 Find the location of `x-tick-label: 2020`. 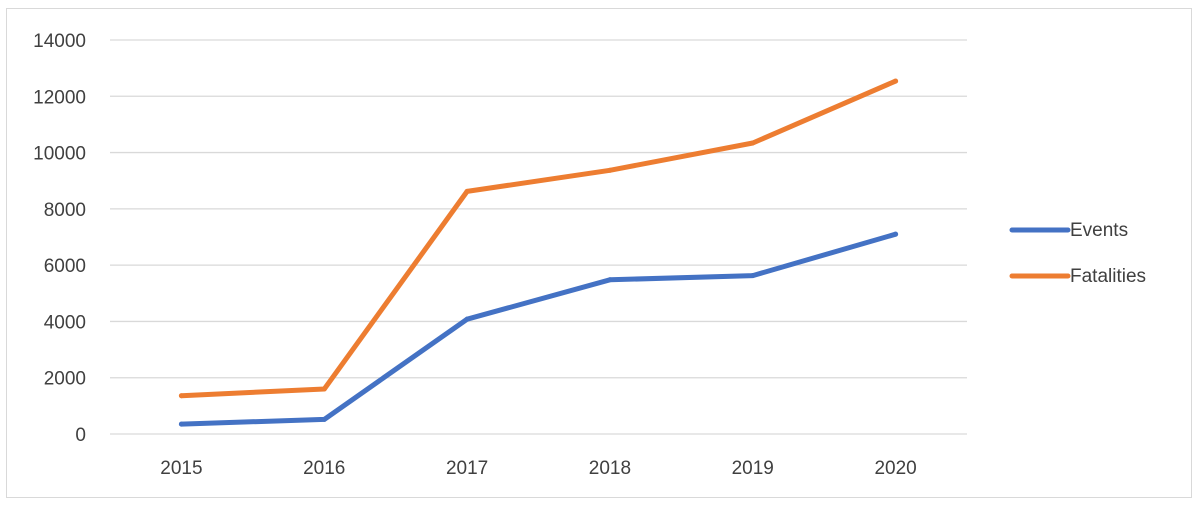

x-tick-label: 2020 is located at coordinates (895, 468).